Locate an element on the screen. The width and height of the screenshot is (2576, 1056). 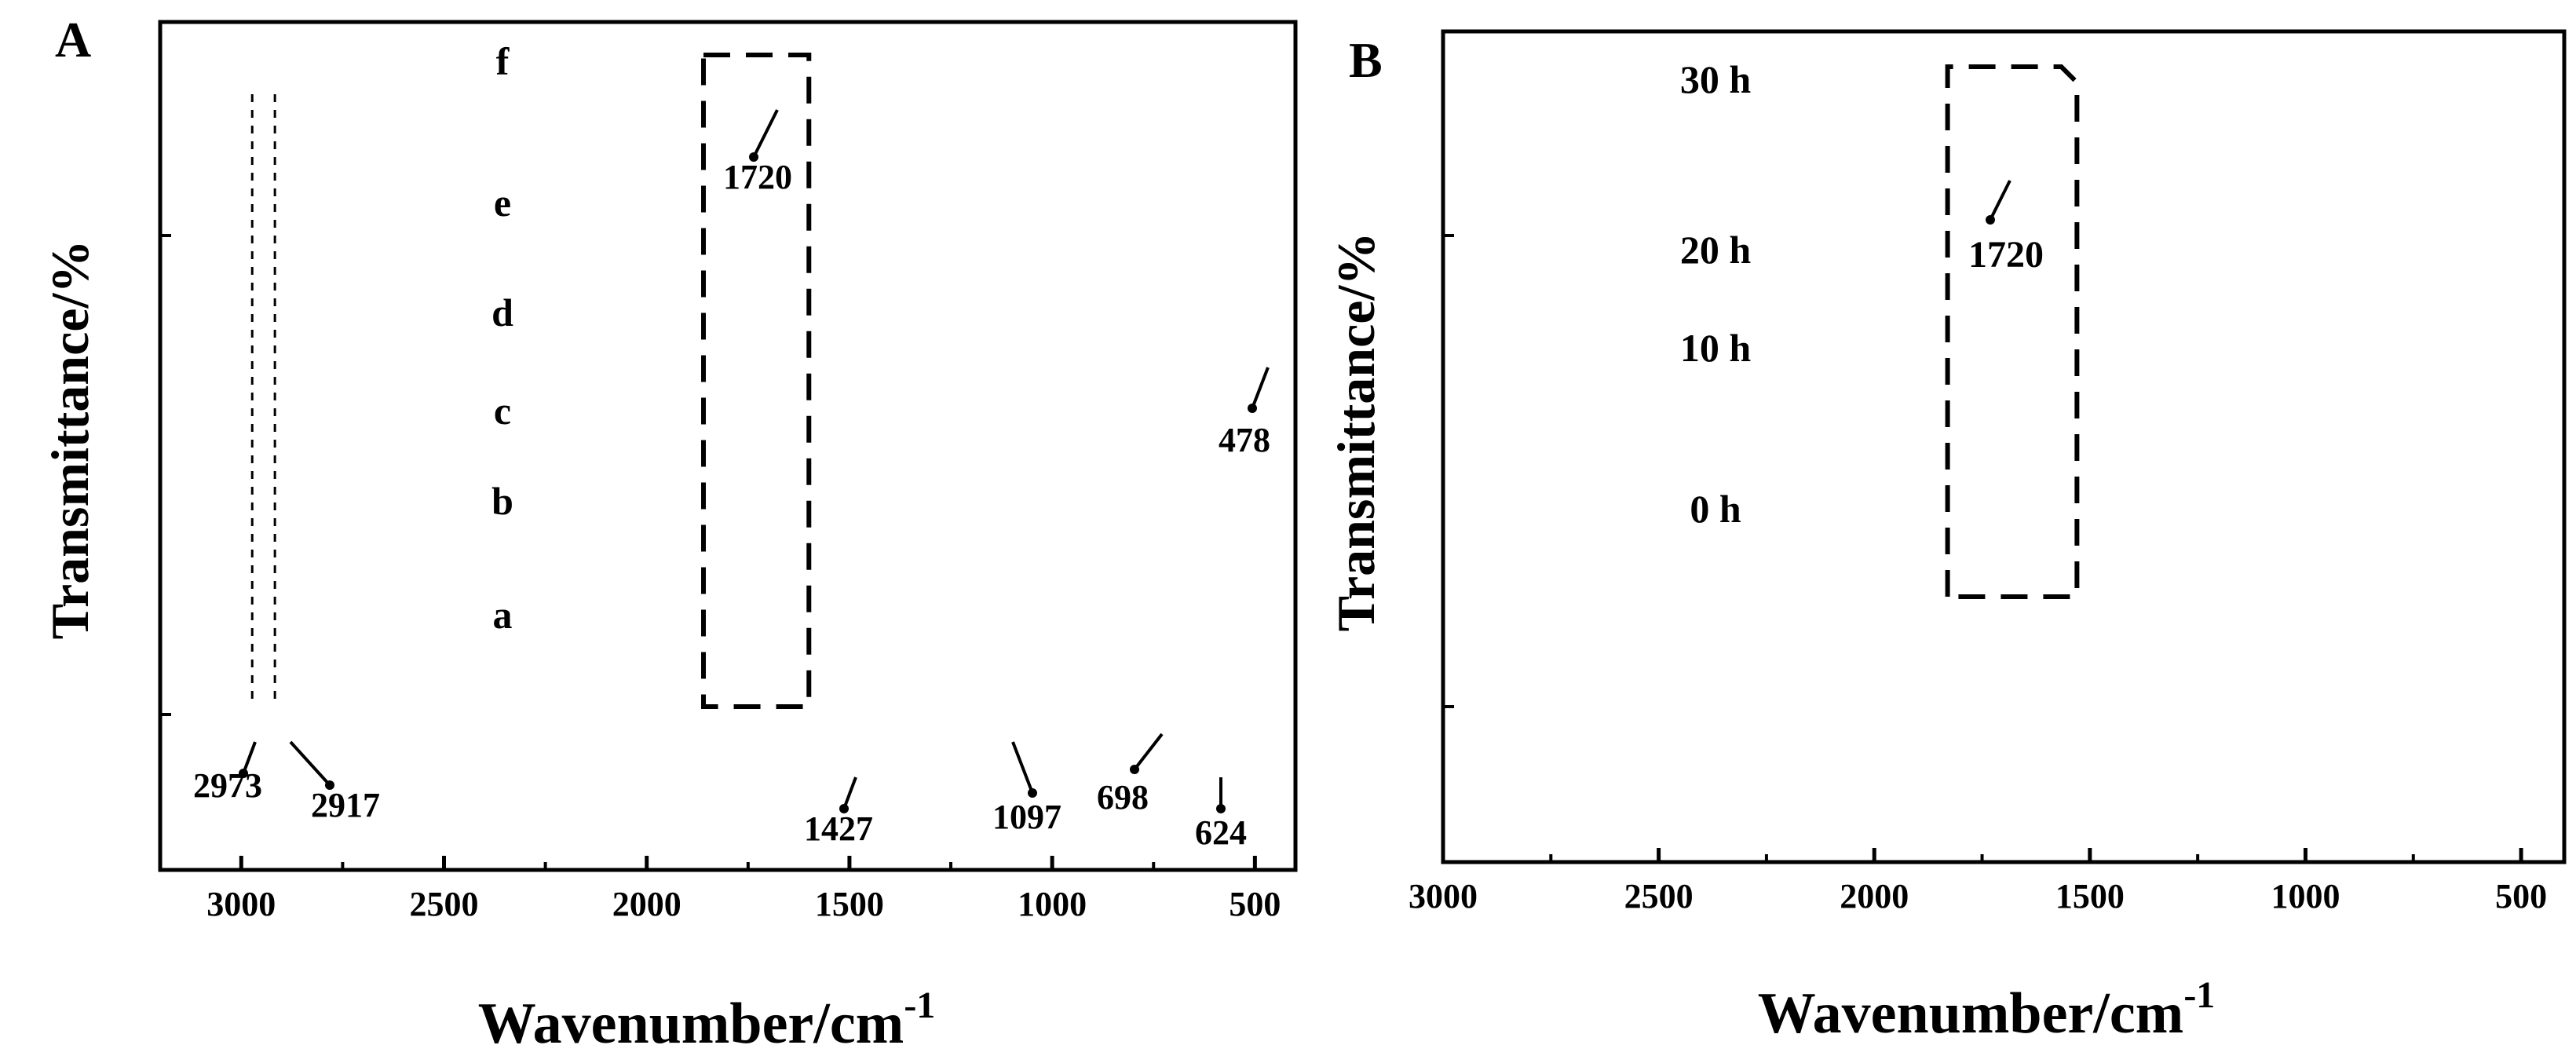
panel-b-annotations: 1720 is located at coordinates (2006, 228).